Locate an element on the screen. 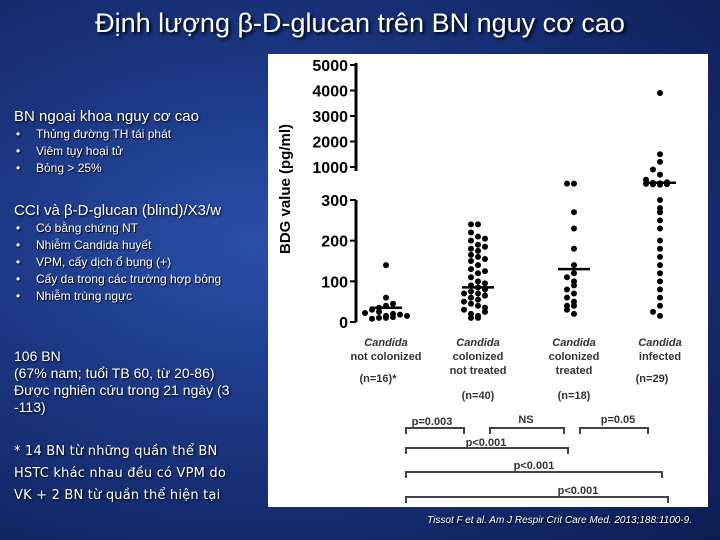 Image resolution: width=720 pixels, height=540 pixels. y-tick-label: 1000 is located at coordinates (330, 168).